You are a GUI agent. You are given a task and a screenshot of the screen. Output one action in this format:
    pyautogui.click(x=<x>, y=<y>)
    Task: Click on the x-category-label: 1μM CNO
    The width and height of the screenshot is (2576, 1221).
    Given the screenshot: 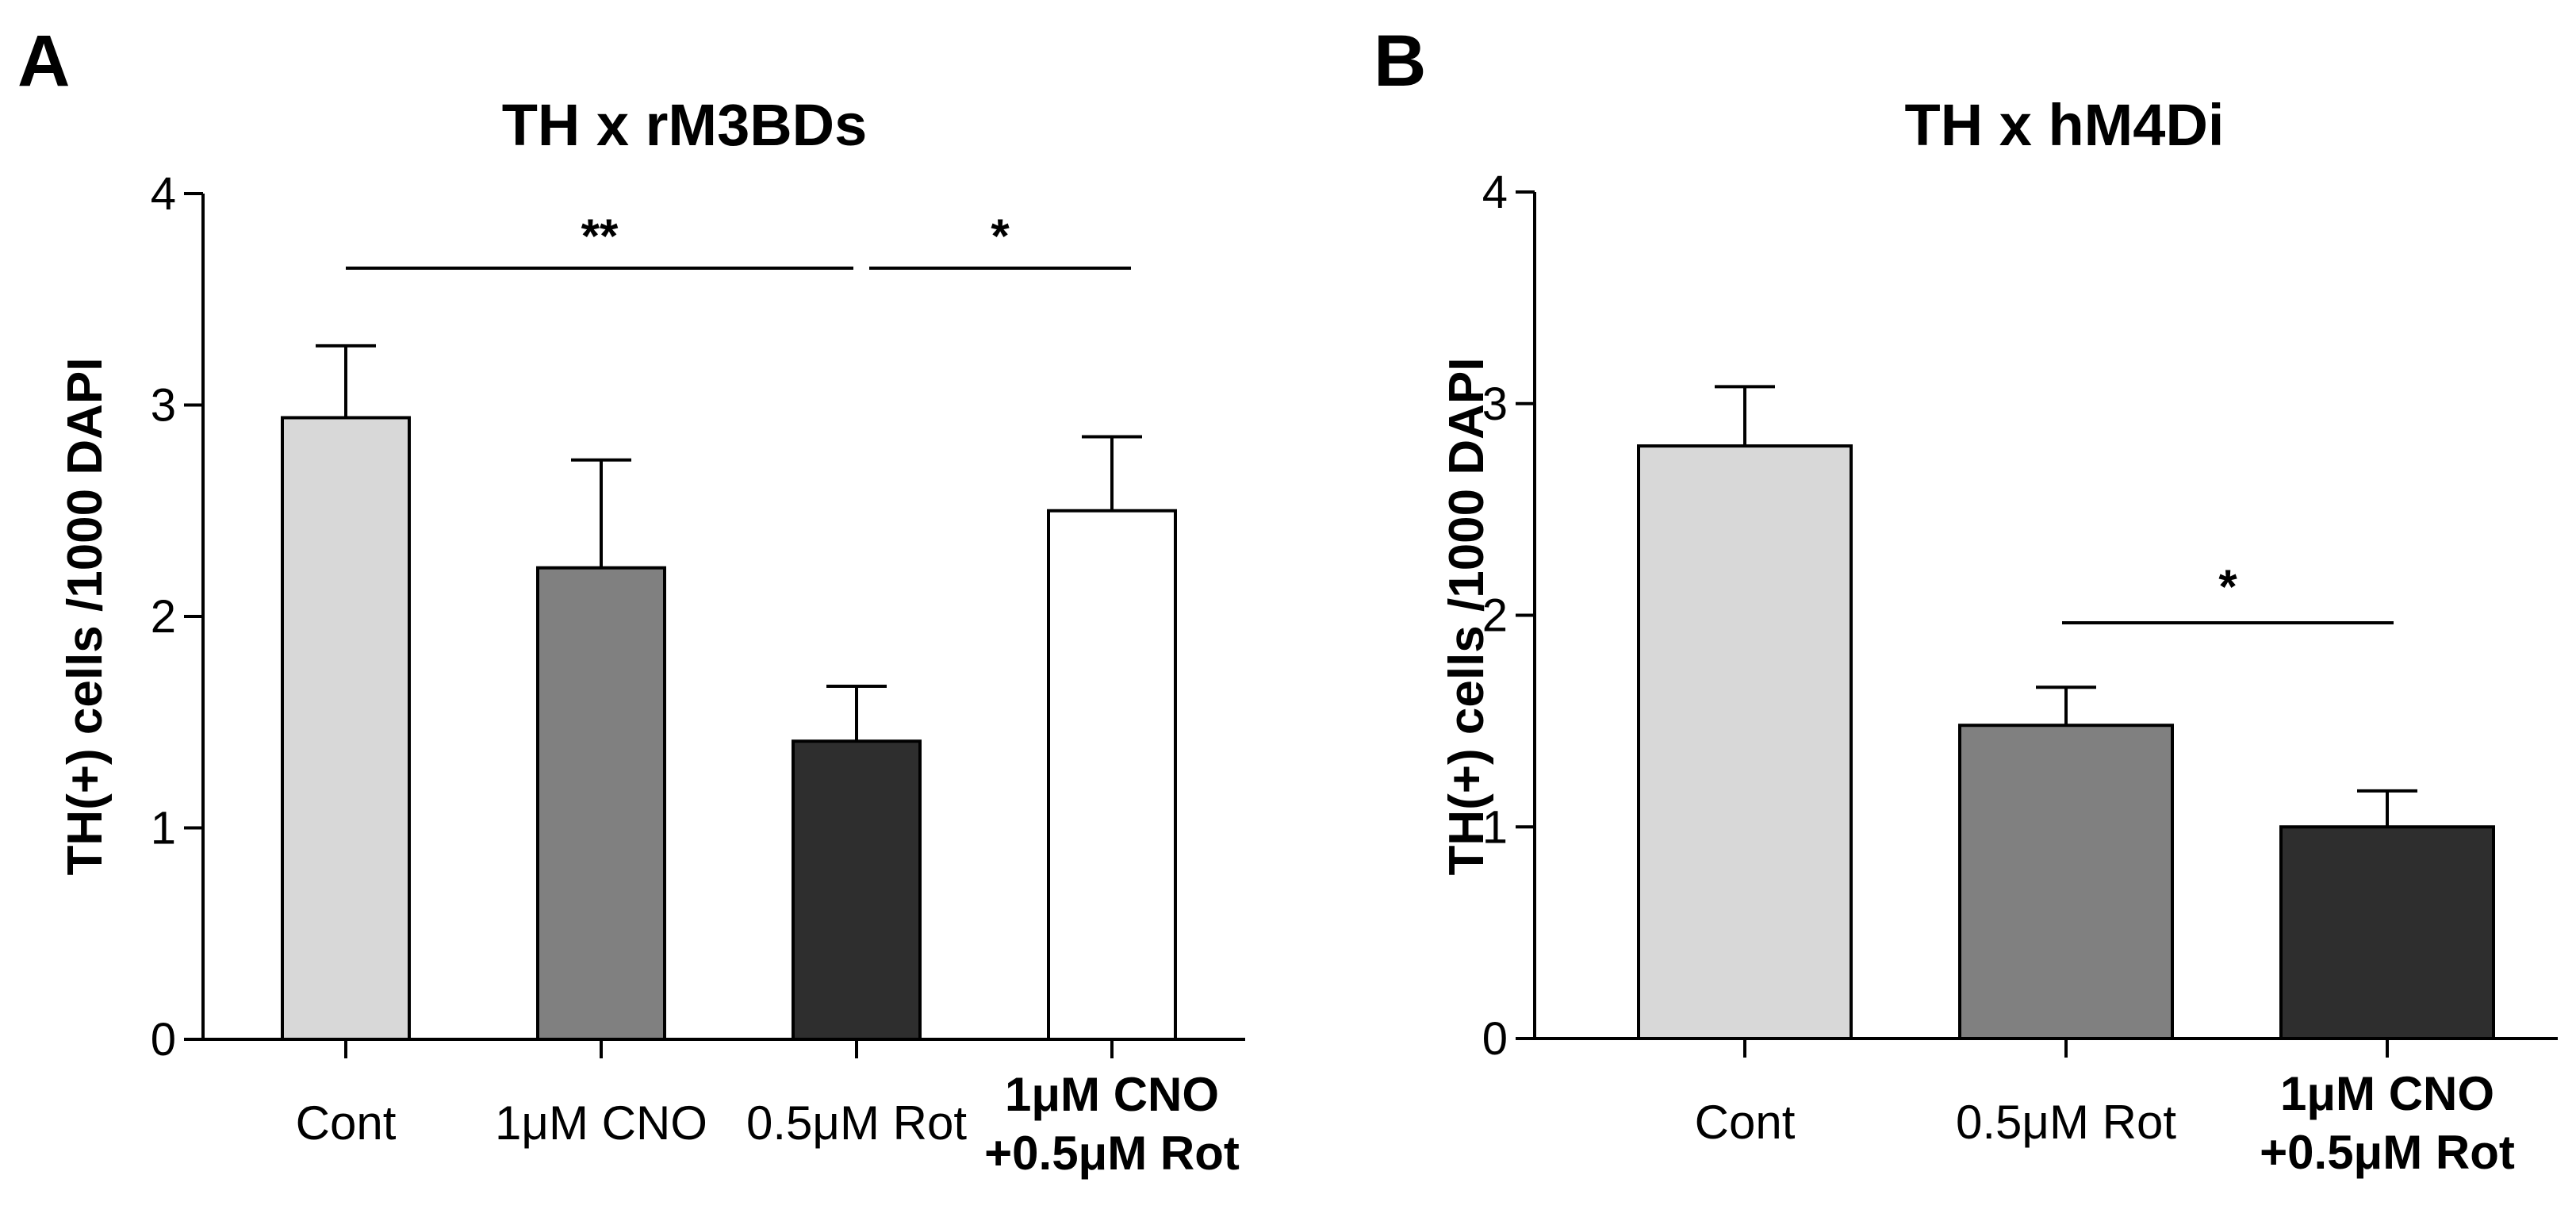 What is the action you would take?
    pyautogui.click(x=601, y=1123)
    